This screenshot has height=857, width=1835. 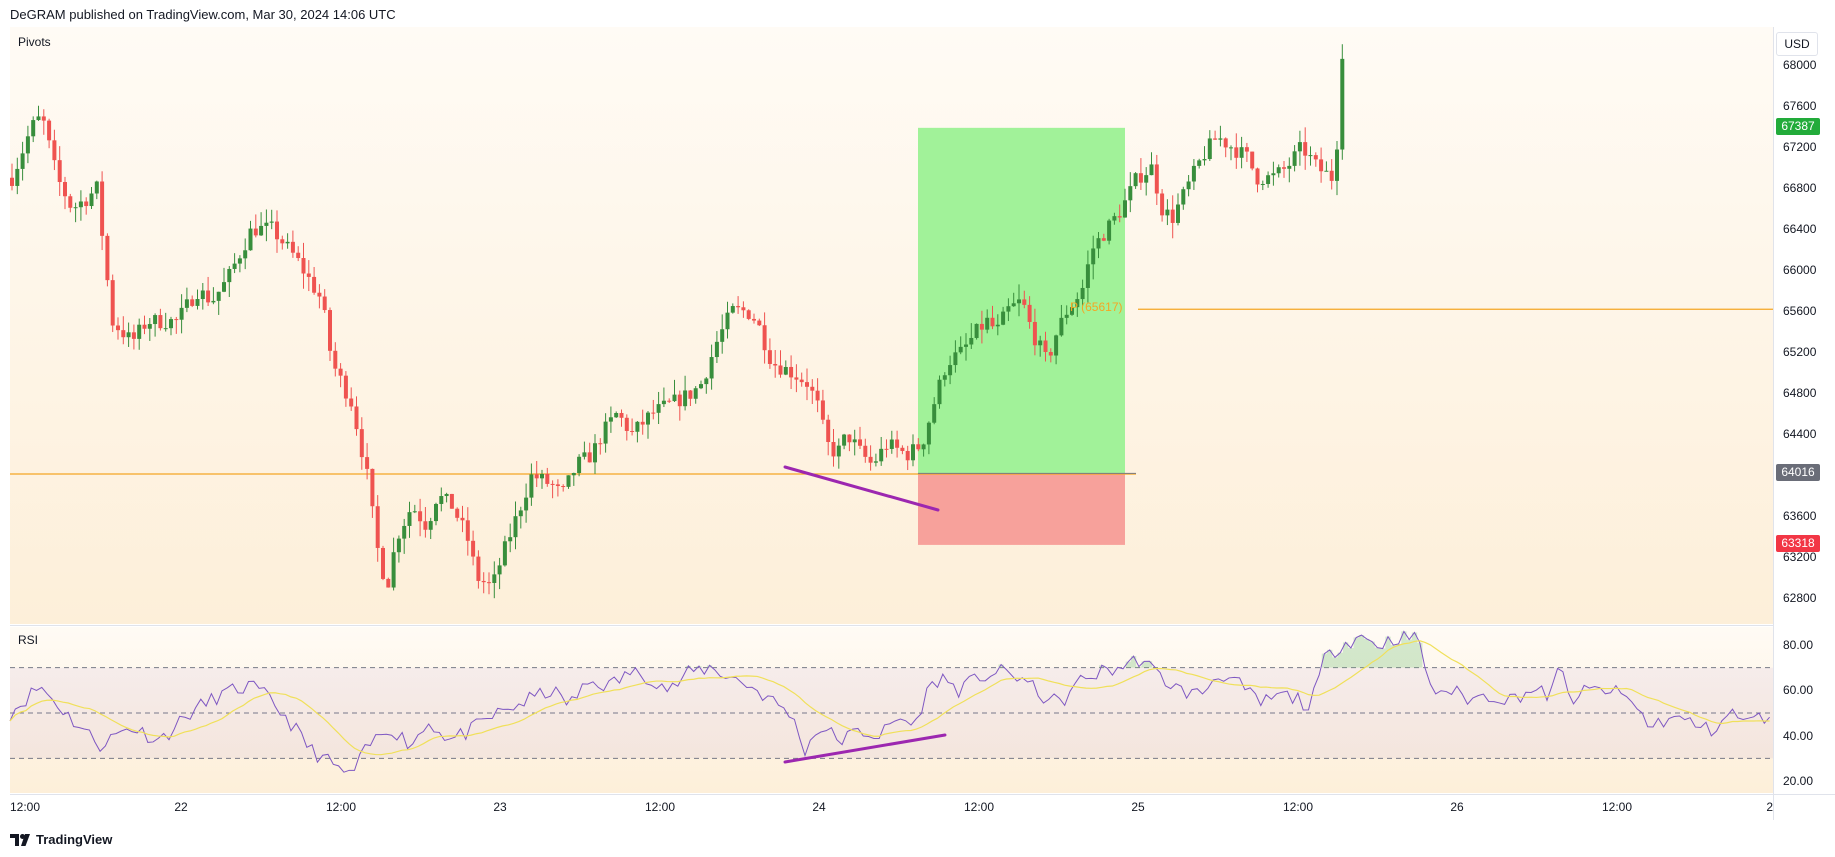 What do you see at coordinates (1798, 781) in the screenshot?
I see `rsi-tick: 20.00` at bounding box center [1798, 781].